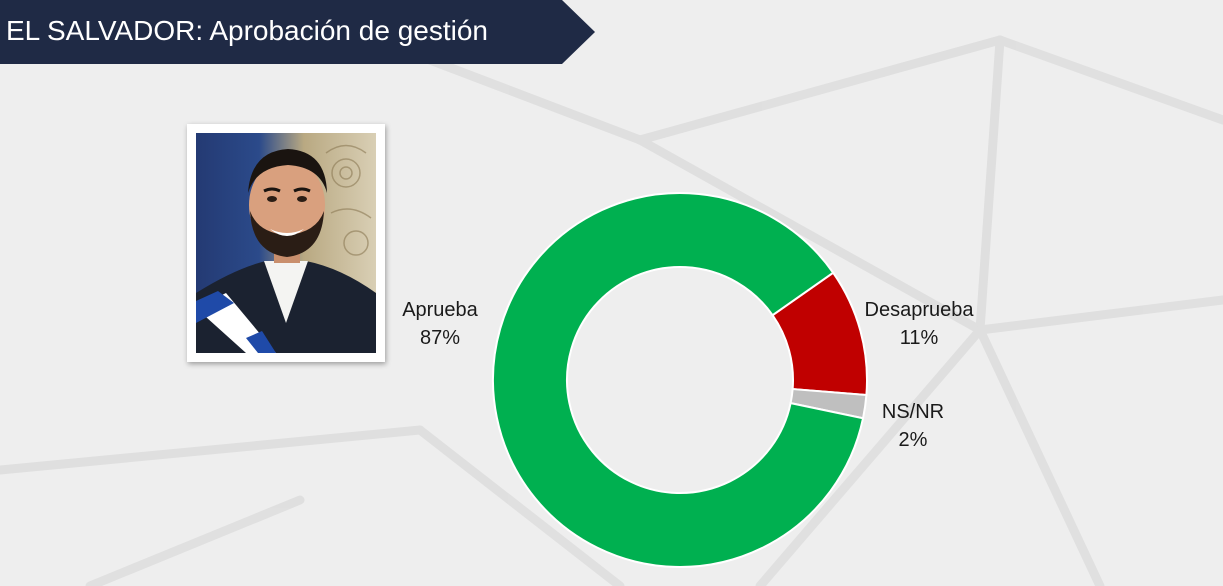  I want to click on category-label: NS/NR, so click(913, 412).